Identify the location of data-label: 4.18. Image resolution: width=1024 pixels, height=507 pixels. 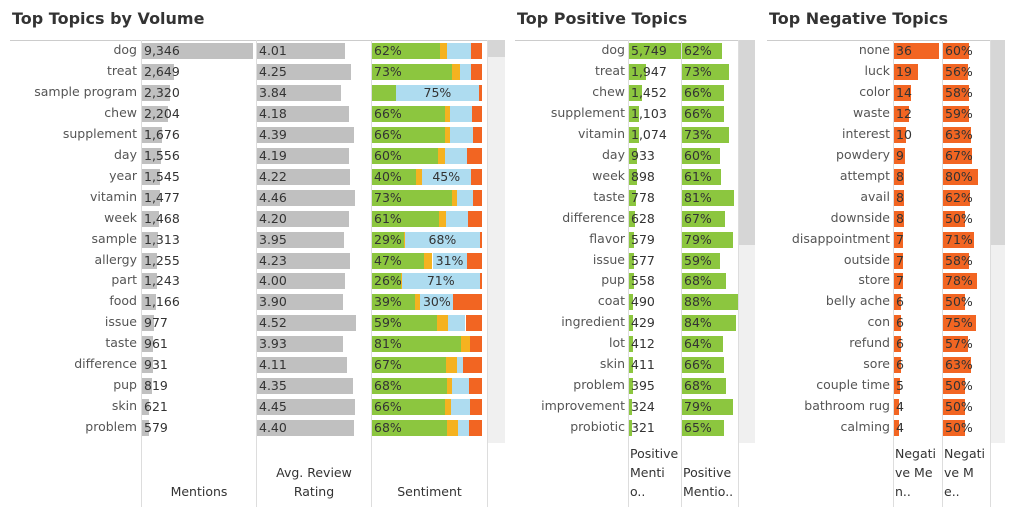
(273, 113).